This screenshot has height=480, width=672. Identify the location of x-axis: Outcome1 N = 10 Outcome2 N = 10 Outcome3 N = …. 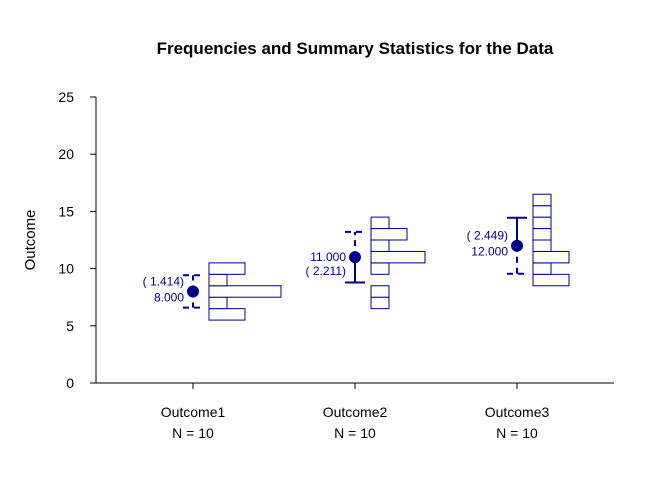
(355, 411).